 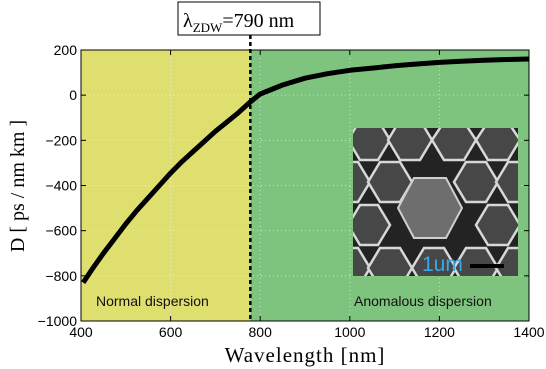 I want to click on svg-text: λZDW=790 nm, so click(x=239, y=22).